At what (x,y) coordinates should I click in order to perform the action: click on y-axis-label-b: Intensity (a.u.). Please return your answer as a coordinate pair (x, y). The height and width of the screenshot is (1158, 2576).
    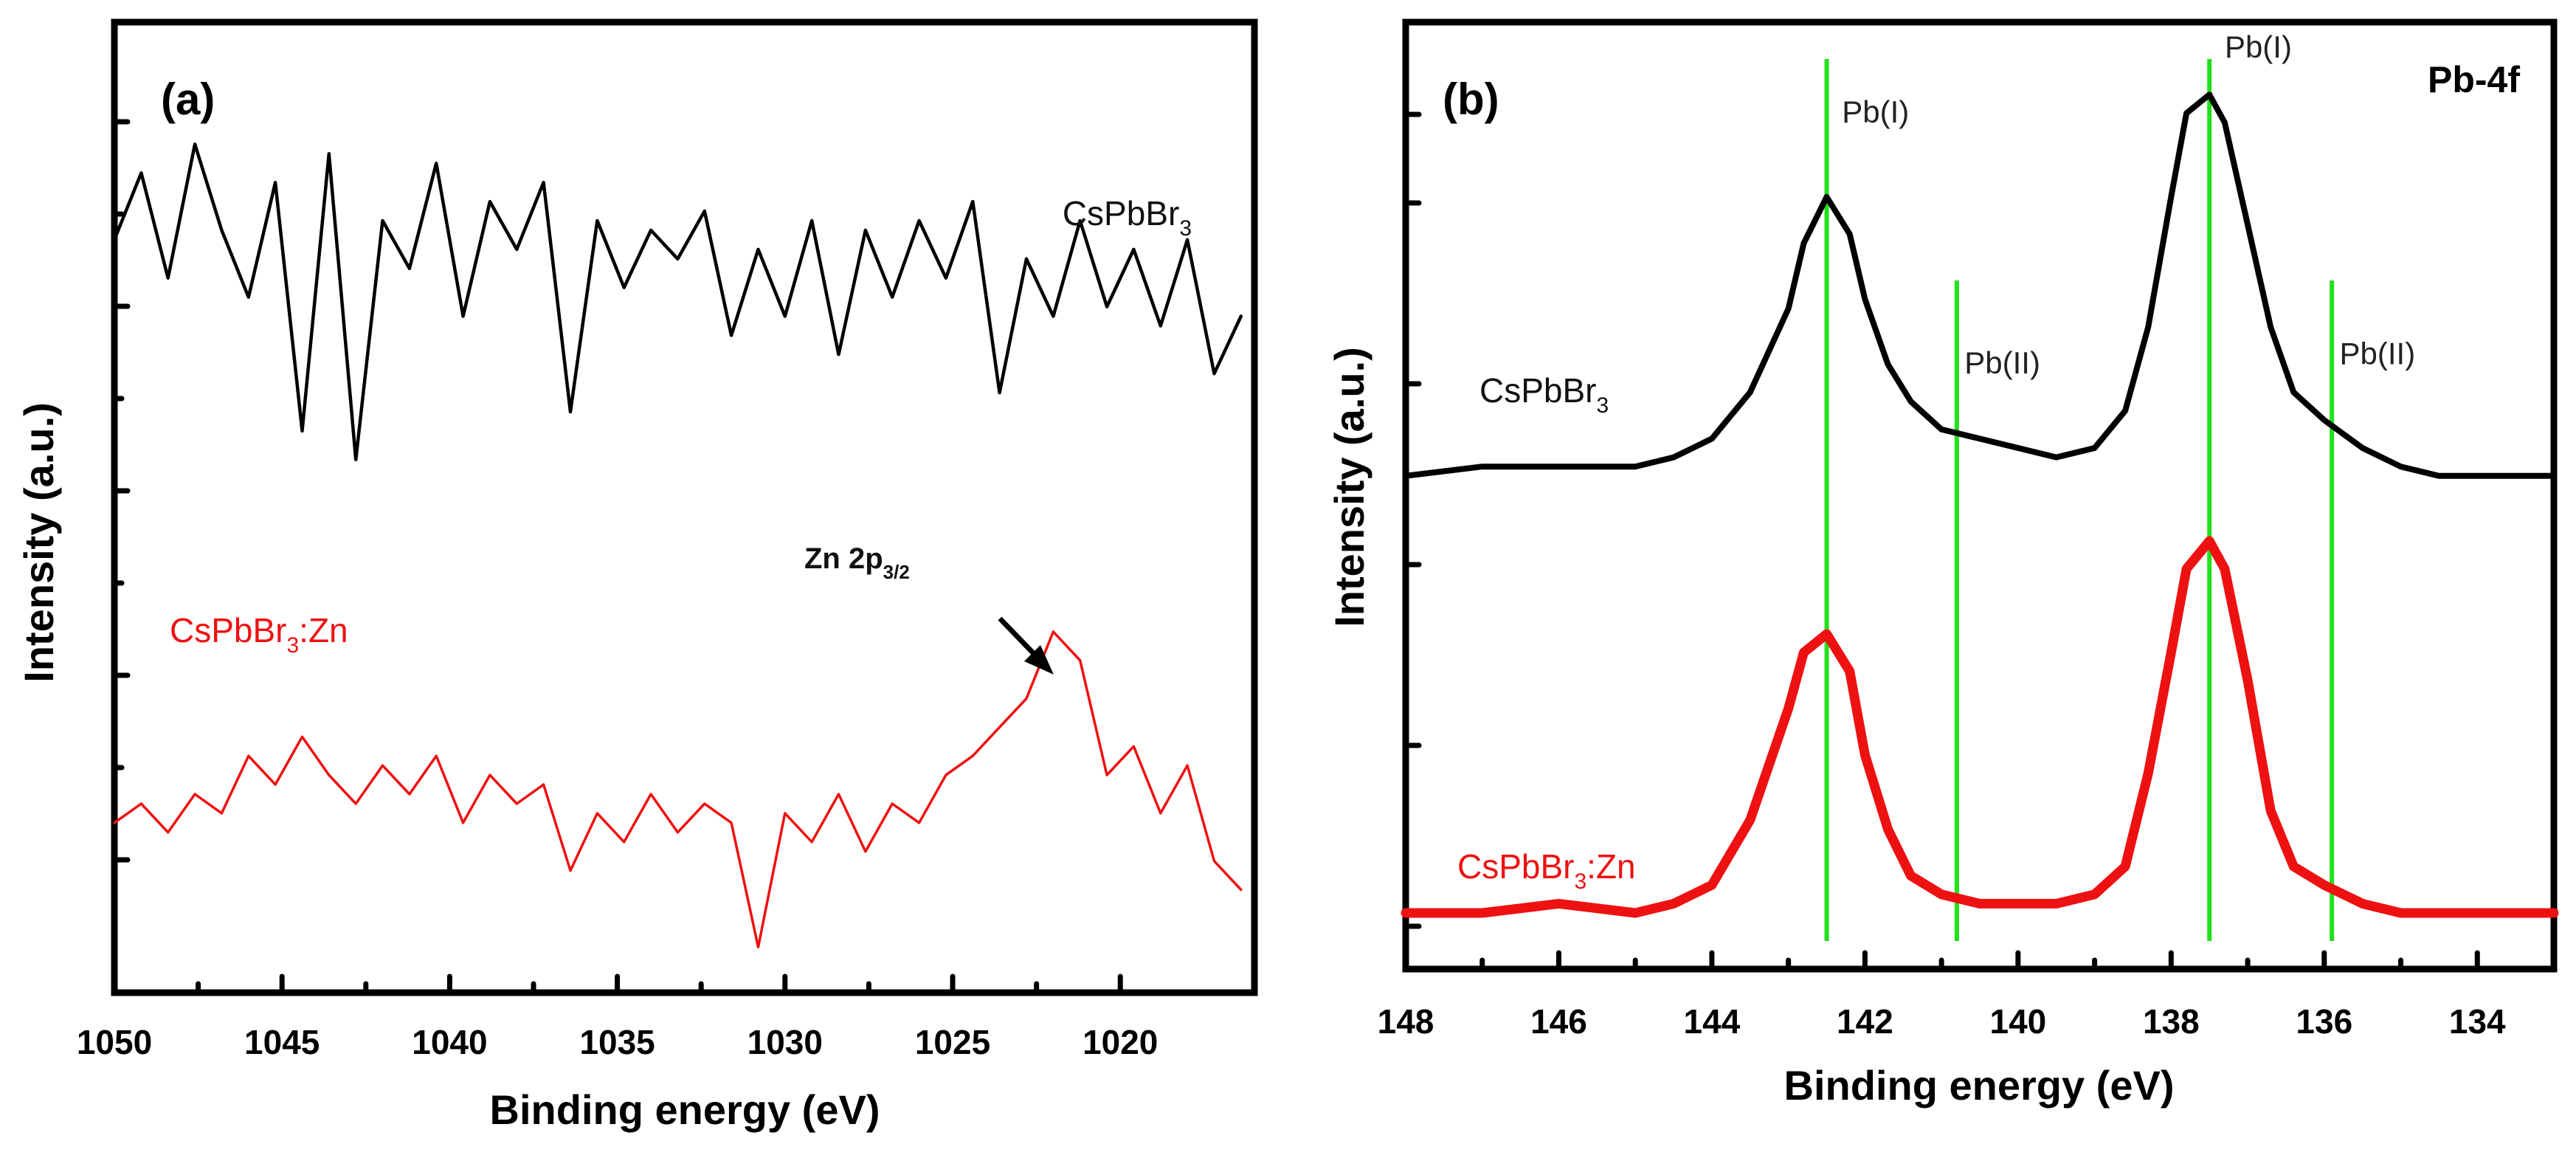
    Looking at the image, I should click on (1349, 487).